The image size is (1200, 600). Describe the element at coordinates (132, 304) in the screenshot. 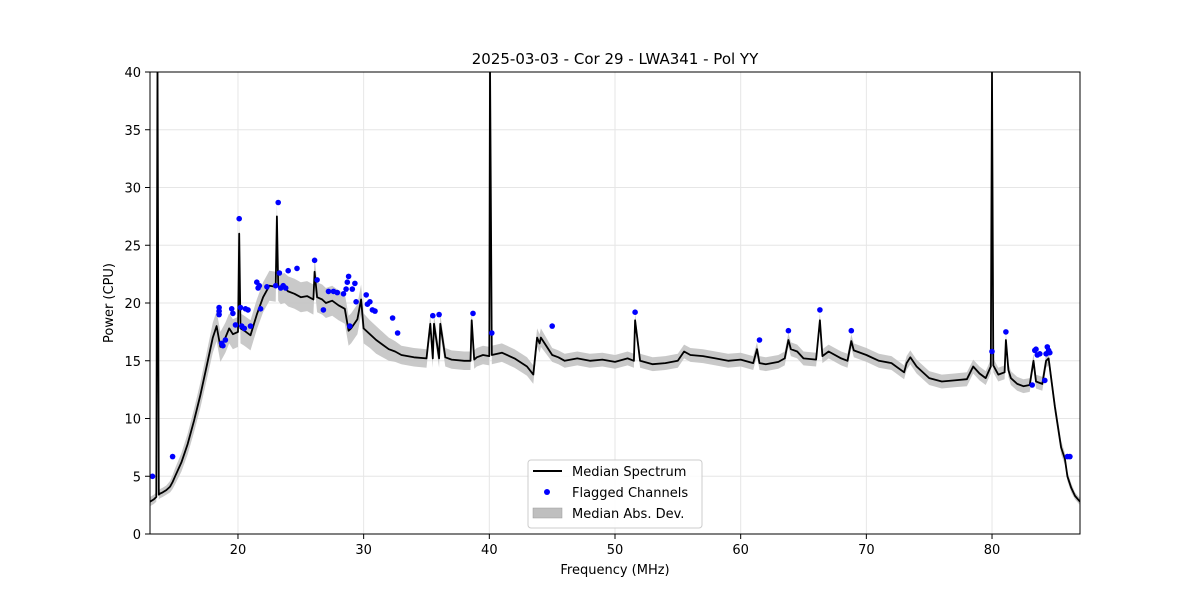

I see `y-tick-label: 20` at that location.